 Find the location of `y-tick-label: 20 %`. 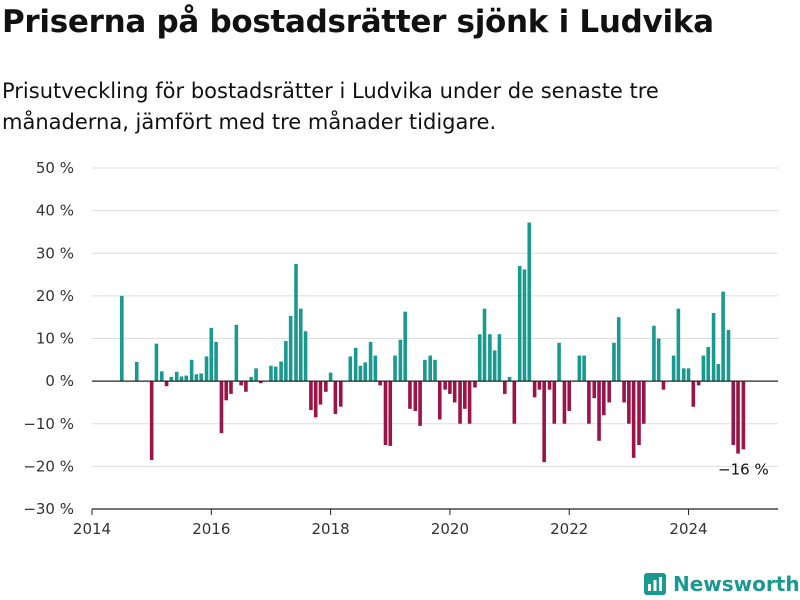

y-tick-label: 20 % is located at coordinates (55, 296).